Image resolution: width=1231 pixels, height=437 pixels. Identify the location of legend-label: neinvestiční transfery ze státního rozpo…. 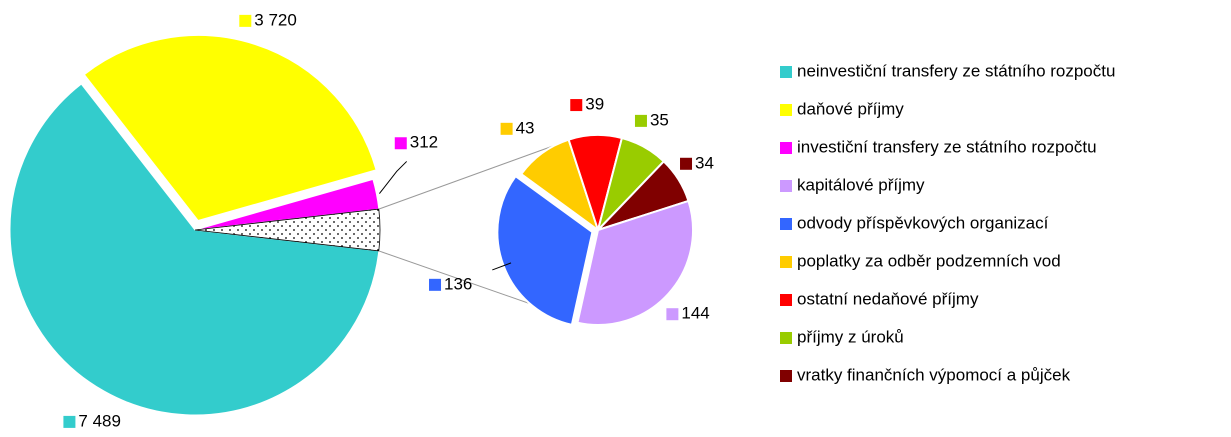
(956, 70).